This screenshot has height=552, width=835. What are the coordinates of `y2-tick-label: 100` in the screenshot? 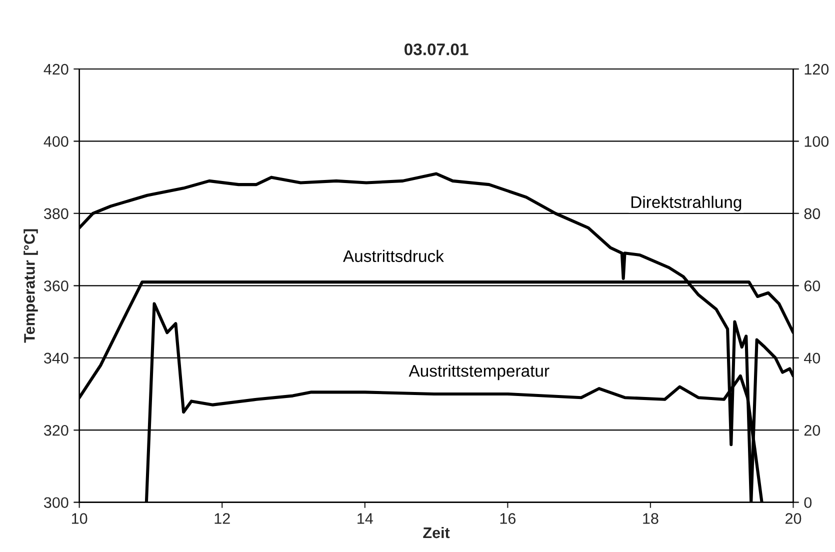 It's located at (816, 141).